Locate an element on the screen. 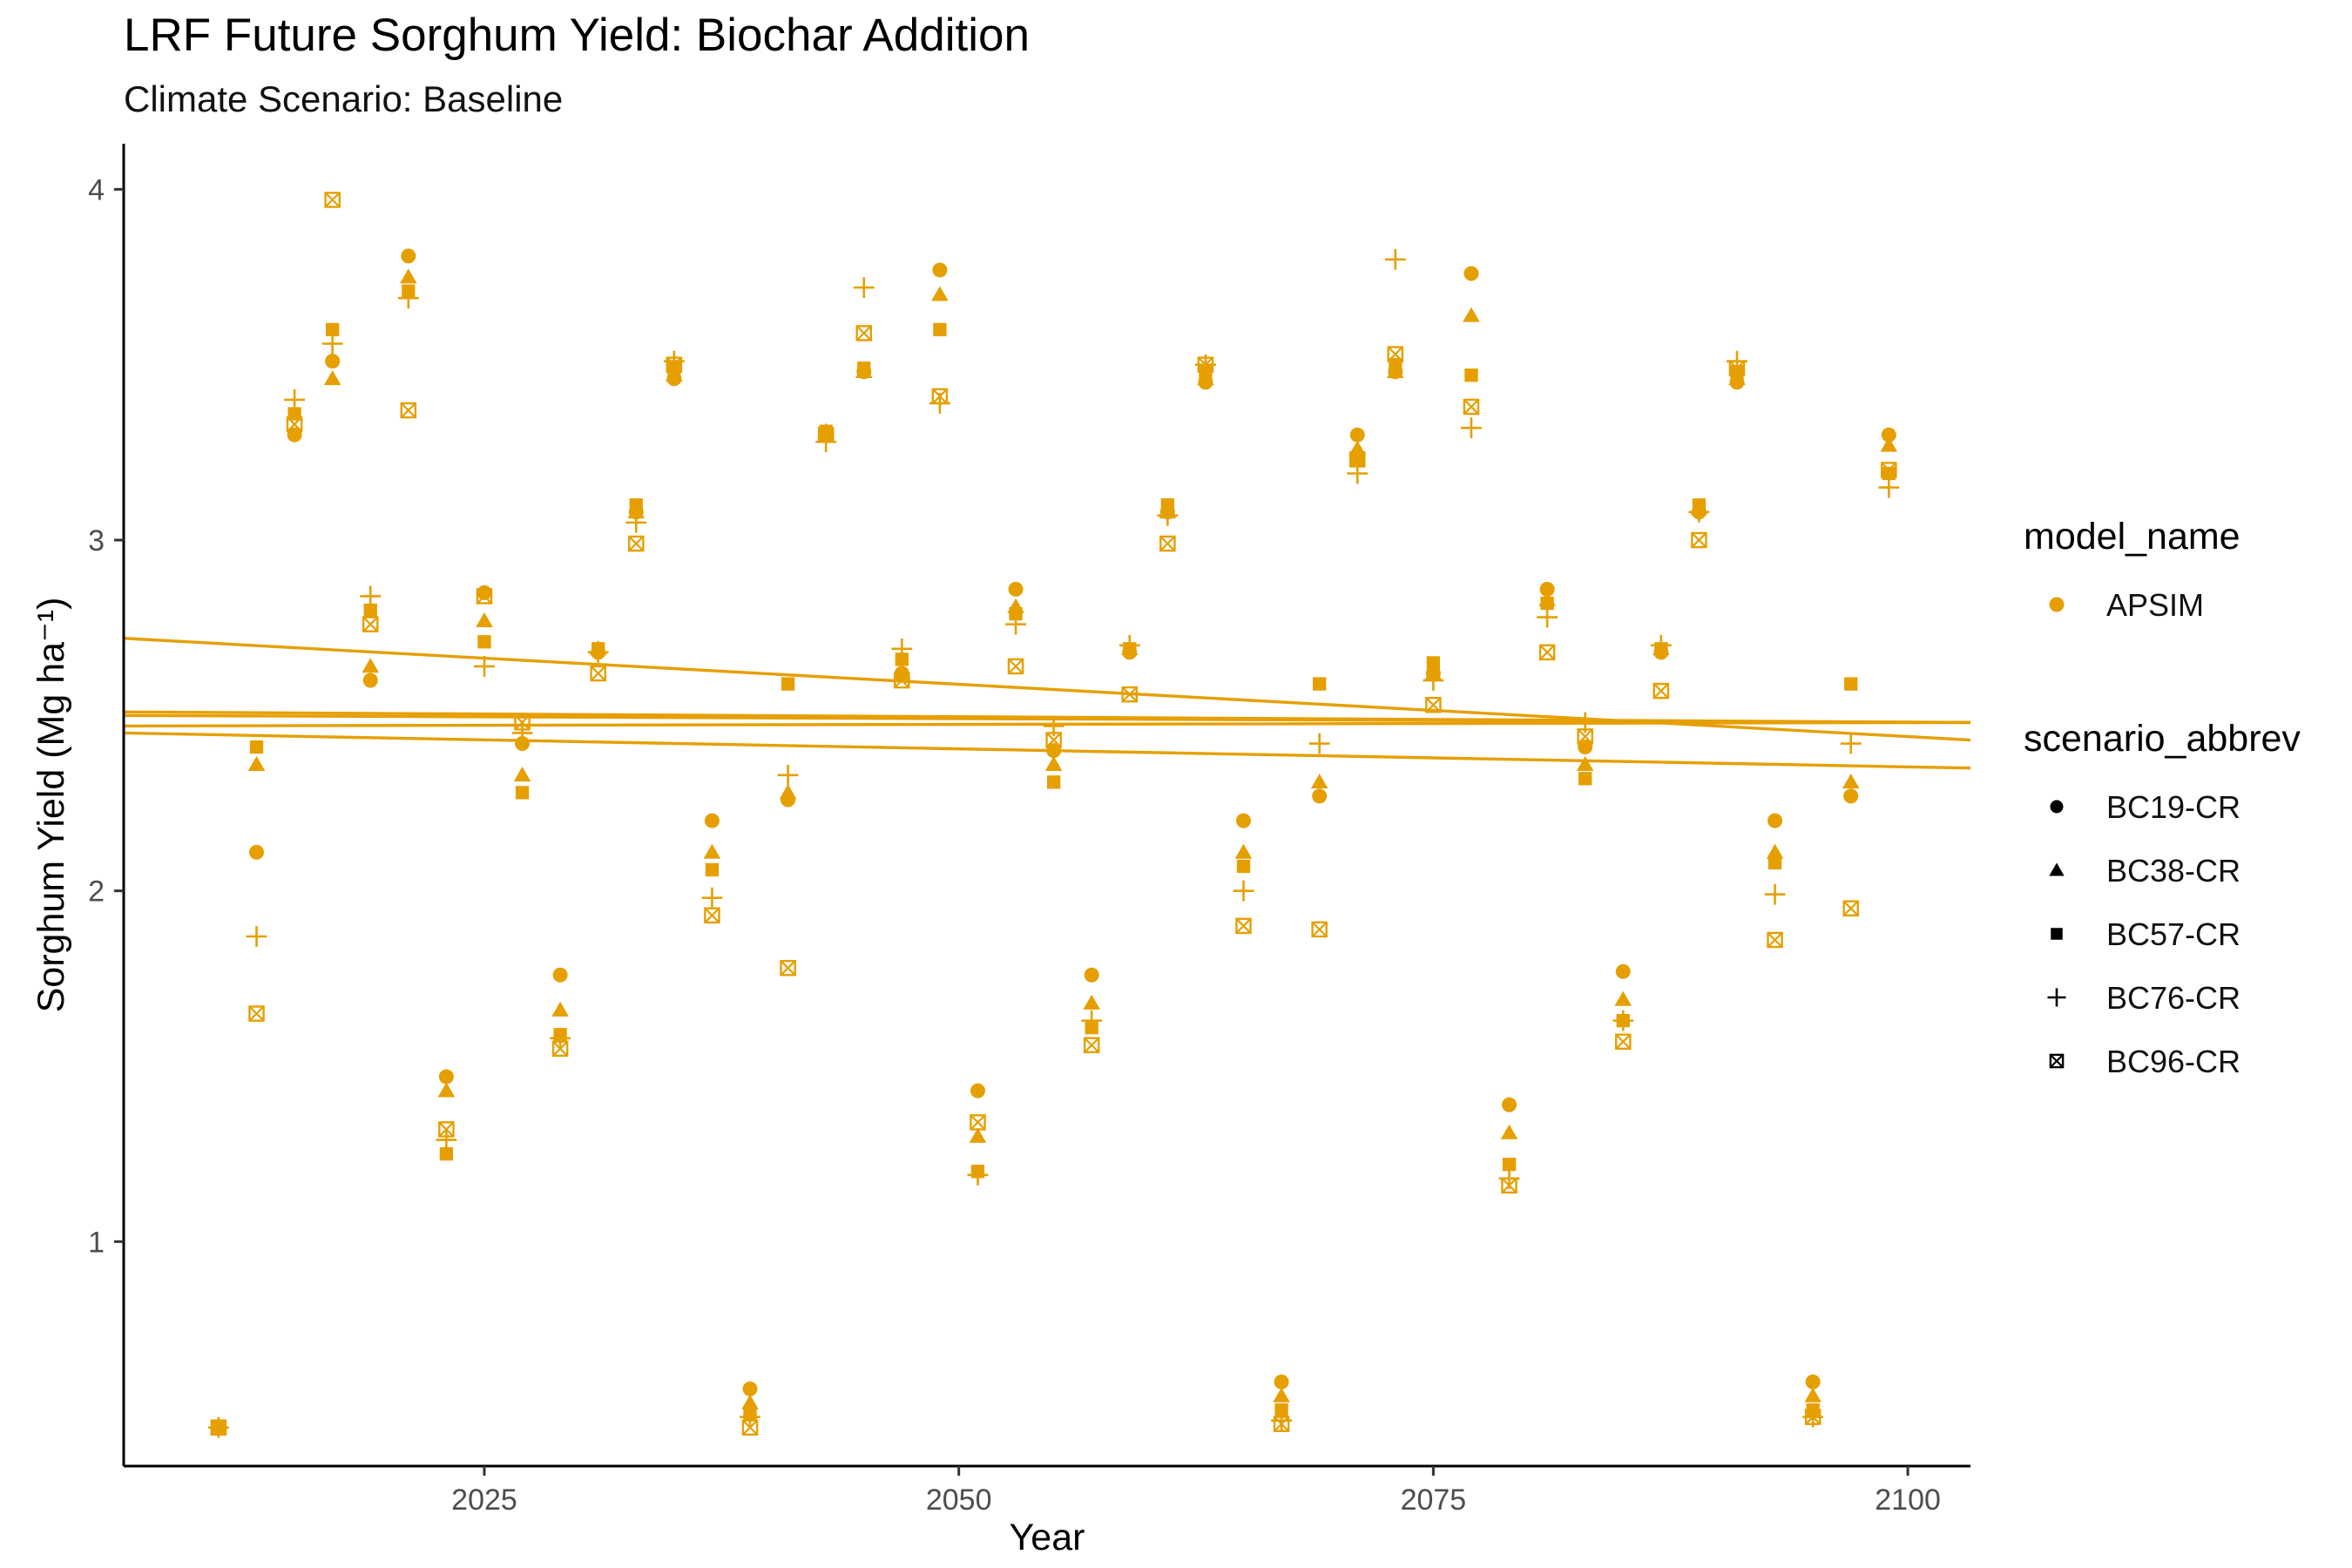 The width and height of the screenshot is (2352, 1568). legend-key-bc57-cr is located at coordinates (2057, 934).